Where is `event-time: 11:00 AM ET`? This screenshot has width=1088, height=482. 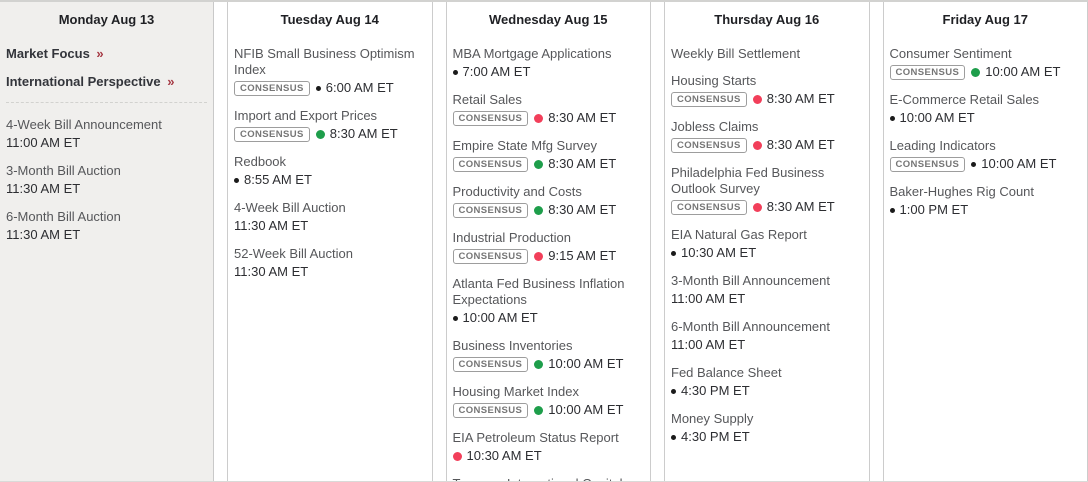
event-time: 11:00 AM ET is located at coordinates (708, 298).